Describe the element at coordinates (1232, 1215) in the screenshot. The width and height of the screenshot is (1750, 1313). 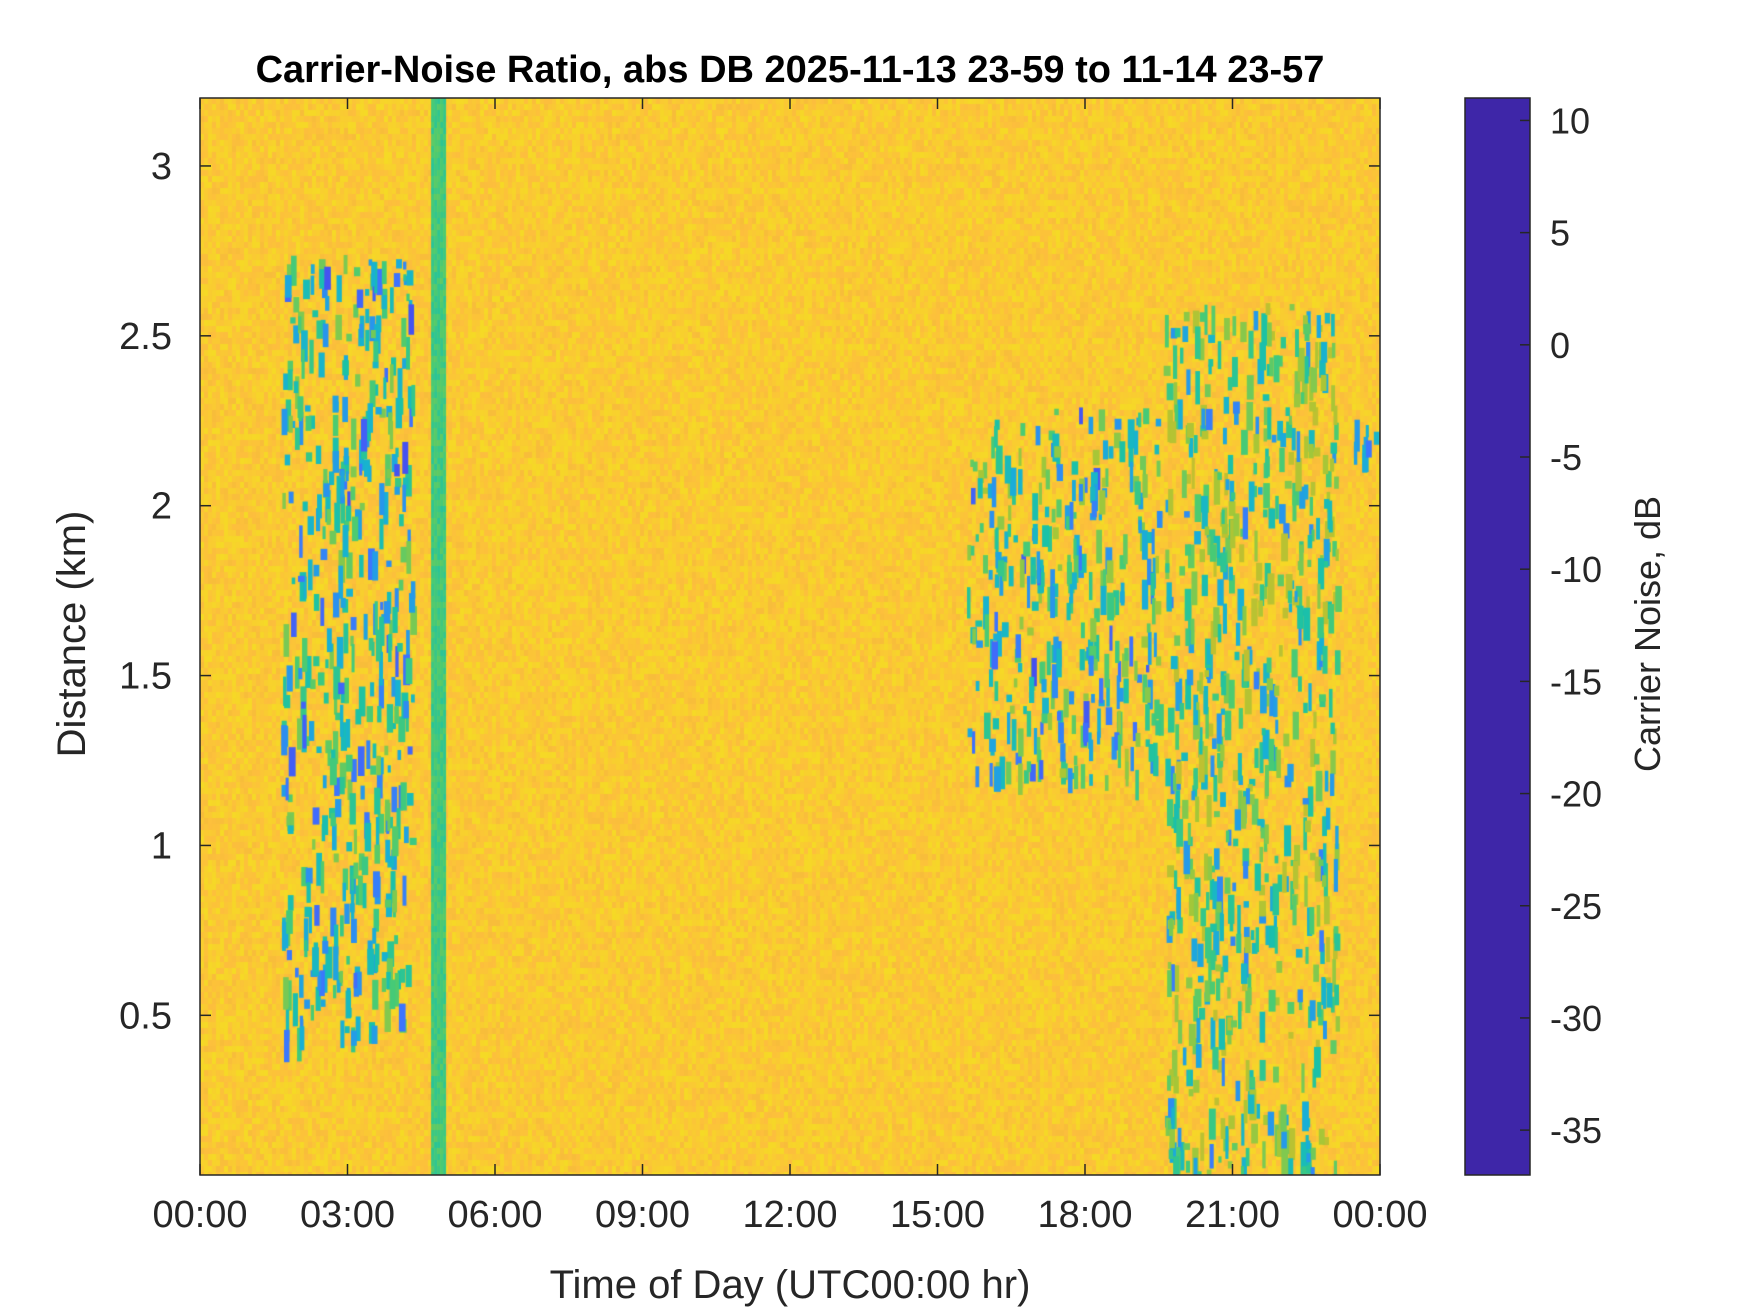
I see `x-tick-label: 21:00` at that location.